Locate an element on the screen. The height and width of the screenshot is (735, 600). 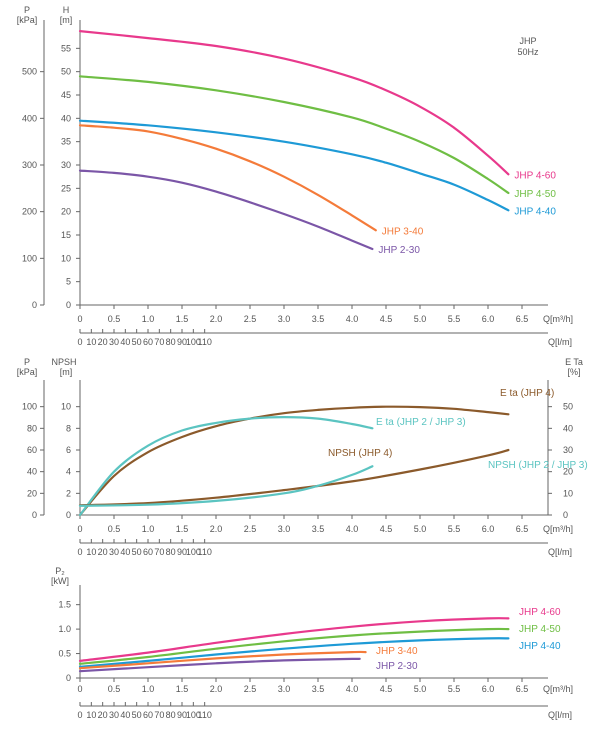
y-tick-label-head: 35 is located at coordinates (66, 142).